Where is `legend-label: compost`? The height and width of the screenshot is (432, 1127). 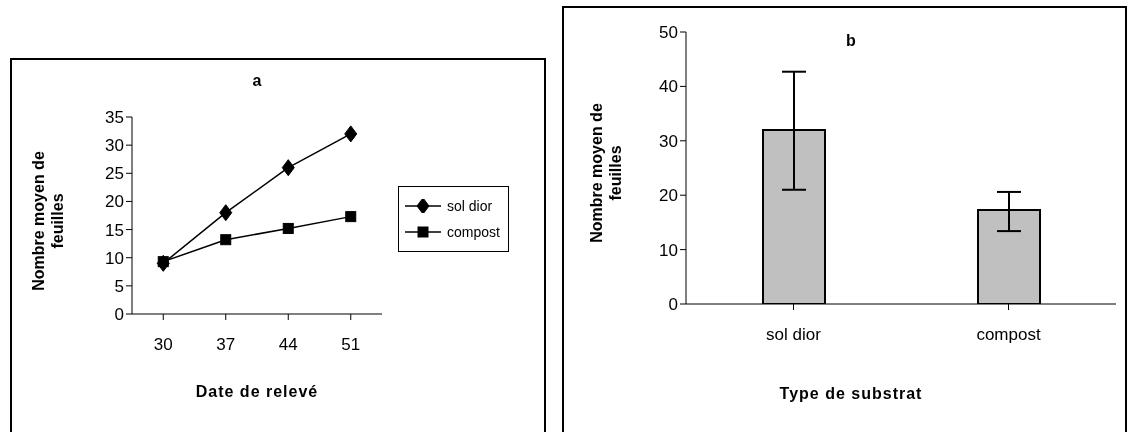
legend-label: compost is located at coordinates (473, 232).